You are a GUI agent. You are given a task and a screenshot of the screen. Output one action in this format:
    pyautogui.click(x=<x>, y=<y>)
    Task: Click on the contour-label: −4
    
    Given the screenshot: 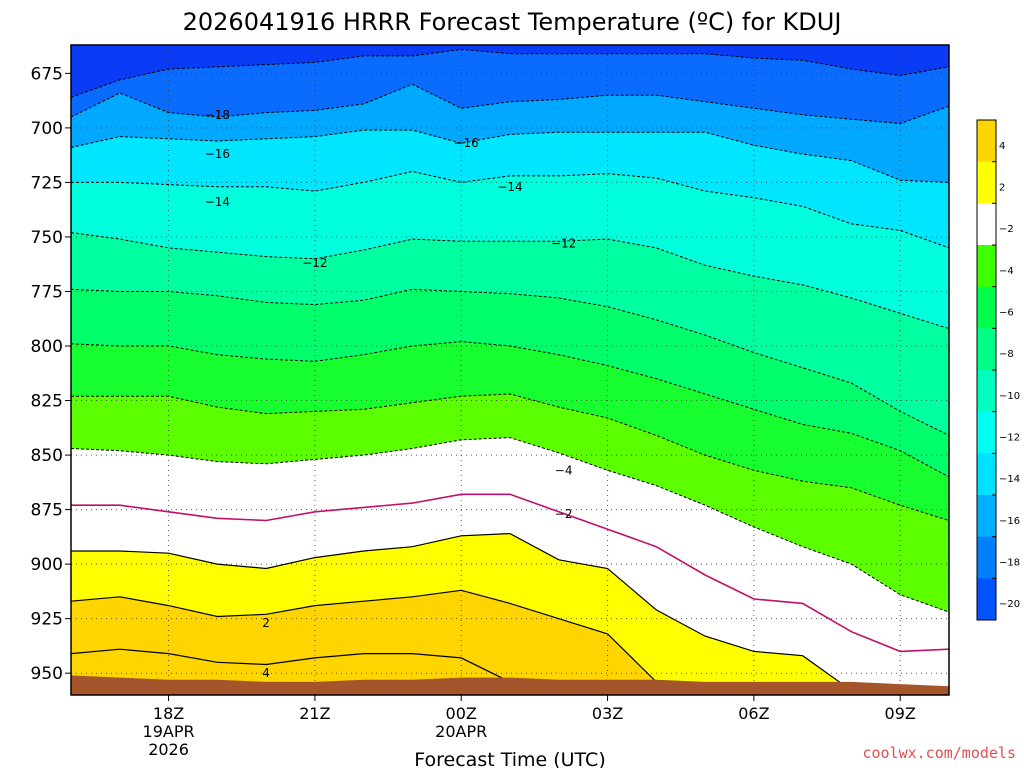 What is the action you would take?
    pyautogui.click(x=564, y=470)
    